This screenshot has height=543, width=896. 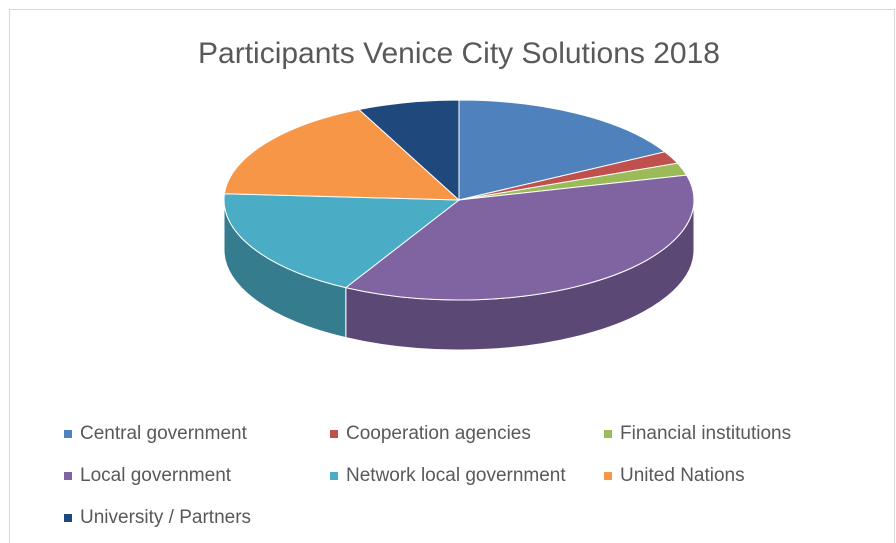 What do you see at coordinates (164, 433) in the screenshot?
I see `legend-label: Central government` at bounding box center [164, 433].